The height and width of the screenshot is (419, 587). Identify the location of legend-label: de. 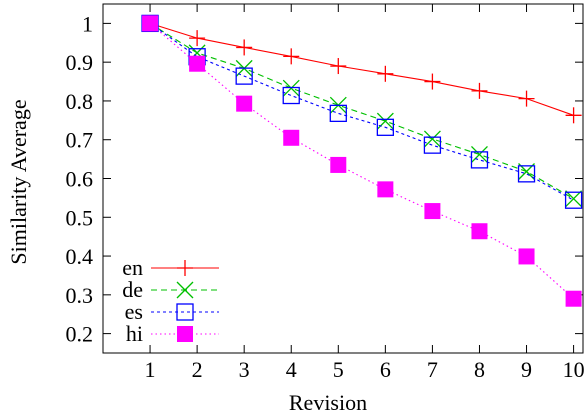
(132, 289).